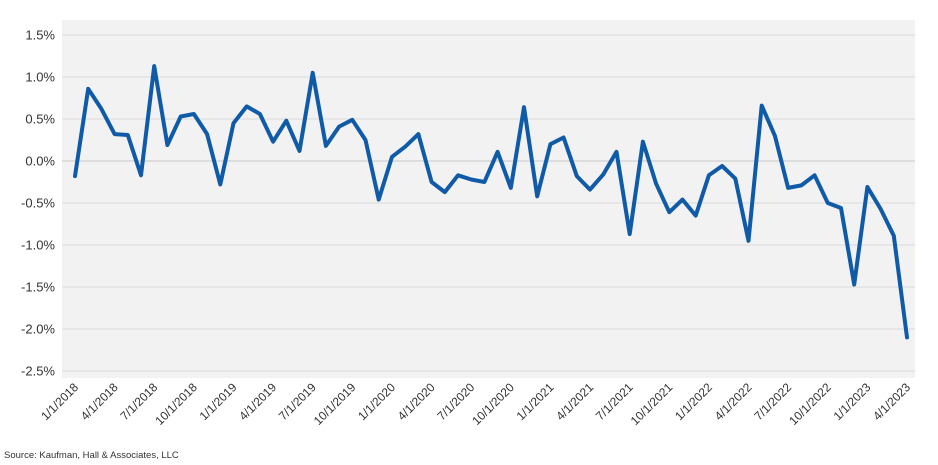  Describe the element at coordinates (91, 455) in the screenshot. I see `source-note: Source: Kaufman, Hall & Associates, LLC` at that location.